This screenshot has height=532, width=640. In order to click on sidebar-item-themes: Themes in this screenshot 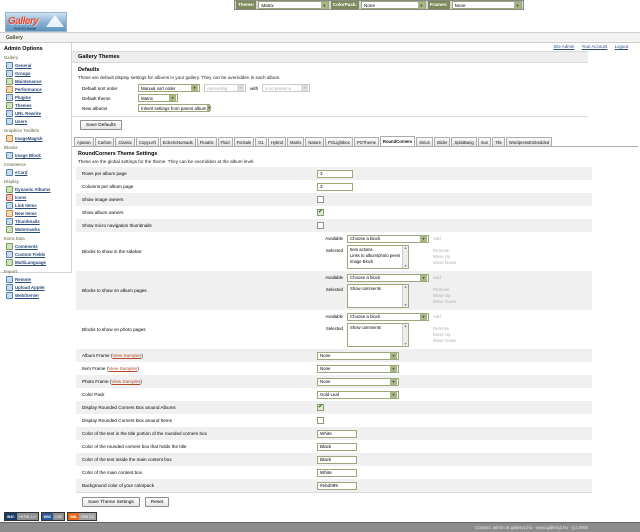, I will do `click(35, 105)`.